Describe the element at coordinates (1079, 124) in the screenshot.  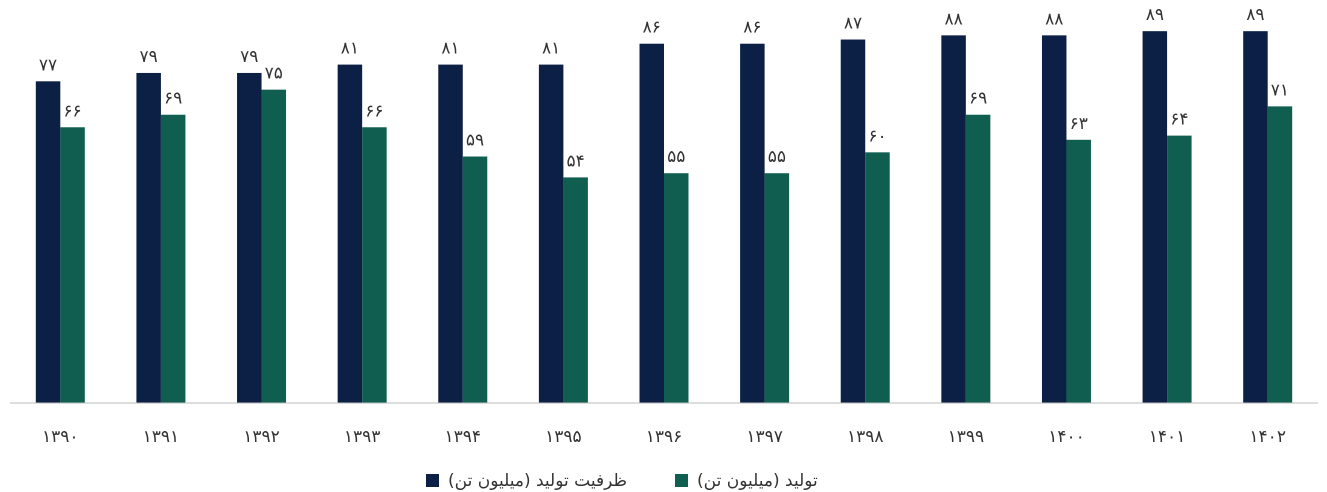
I see `data-label: ۶۳` at that location.